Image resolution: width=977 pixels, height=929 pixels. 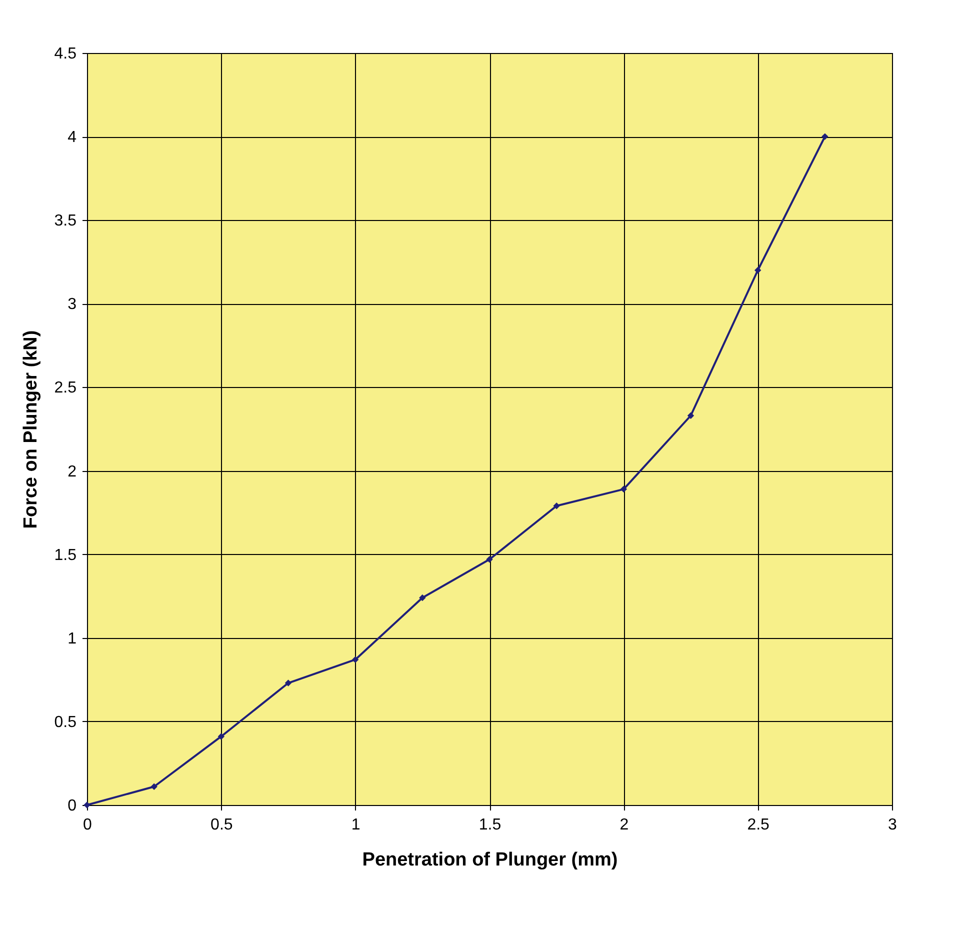 What do you see at coordinates (72, 137) in the screenshot?
I see `y-tick-label: 4` at bounding box center [72, 137].